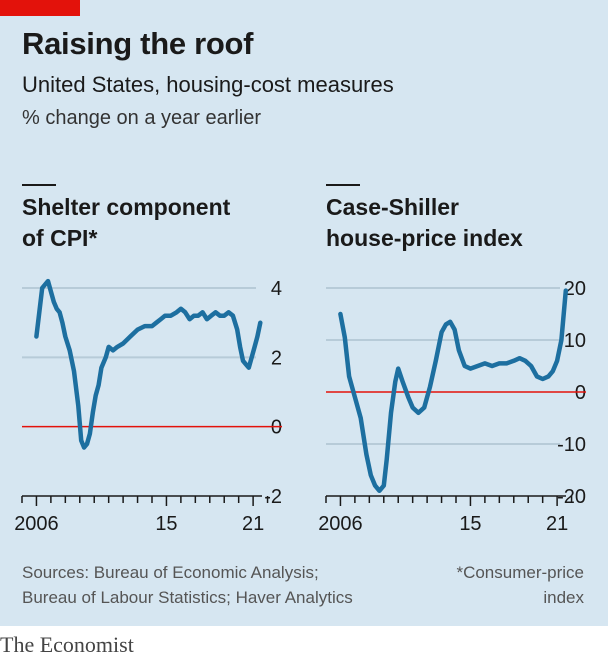 Image resolution: width=608 pixels, height=662 pixels. I want to click on left-y-tick-label: -2, so click(273, 497).